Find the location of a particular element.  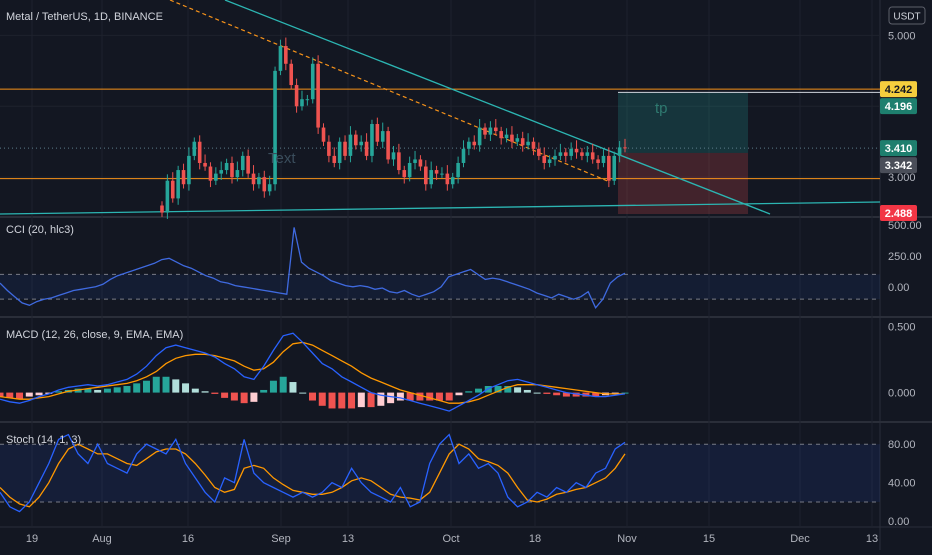

stoch-k-line is located at coordinates (313, 473).